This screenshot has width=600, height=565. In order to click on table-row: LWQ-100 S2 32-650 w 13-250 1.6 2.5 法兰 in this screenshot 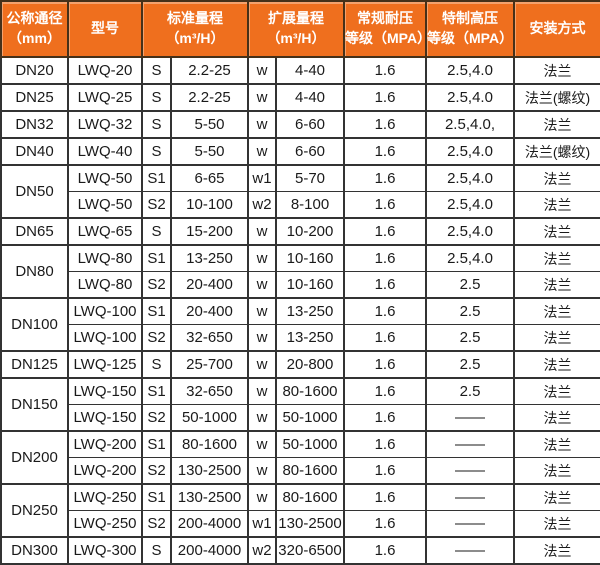, I will do `click(300, 338)`.